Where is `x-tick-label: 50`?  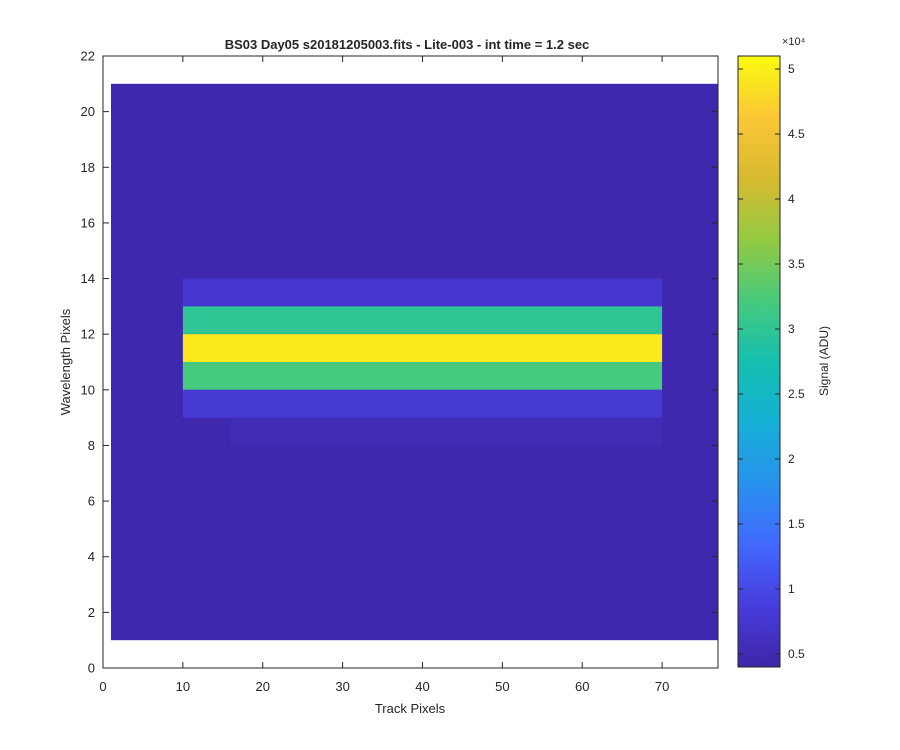
x-tick-label: 50 is located at coordinates (502, 686).